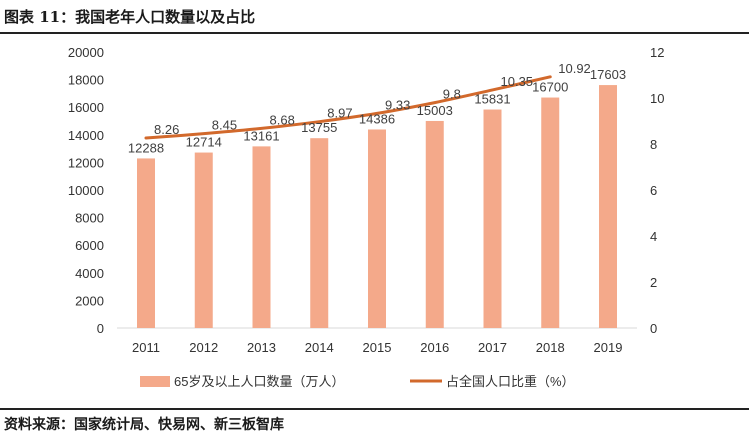  What do you see at coordinates (261, 347) in the screenshot?
I see `x-axis-tick: 2013` at bounding box center [261, 347].